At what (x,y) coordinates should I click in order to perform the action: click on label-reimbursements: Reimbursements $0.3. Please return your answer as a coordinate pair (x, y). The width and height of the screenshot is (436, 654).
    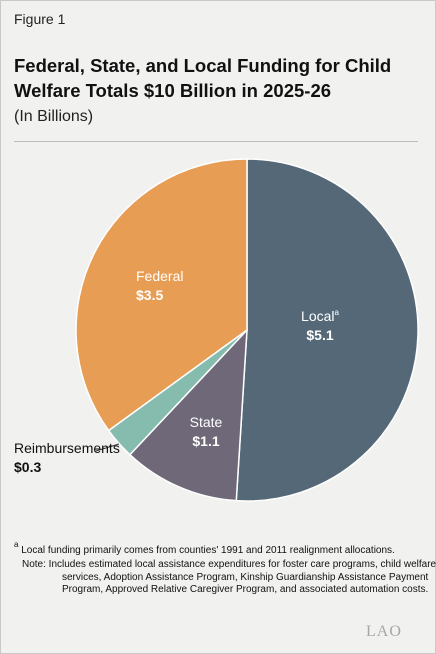
    Looking at the image, I should click on (67, 458).